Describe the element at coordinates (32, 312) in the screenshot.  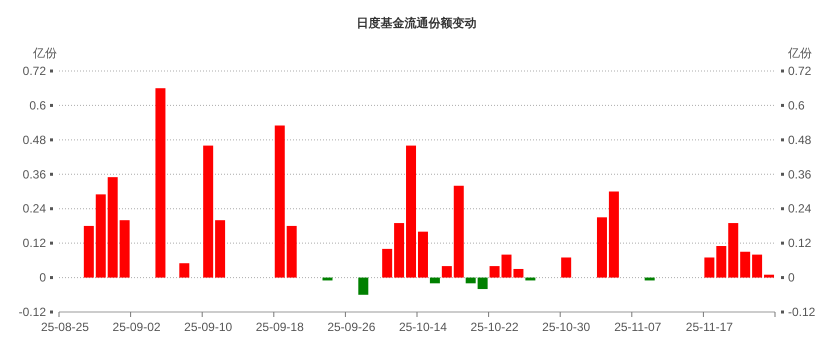
I see `y-tick-label: -0.12` at that location.